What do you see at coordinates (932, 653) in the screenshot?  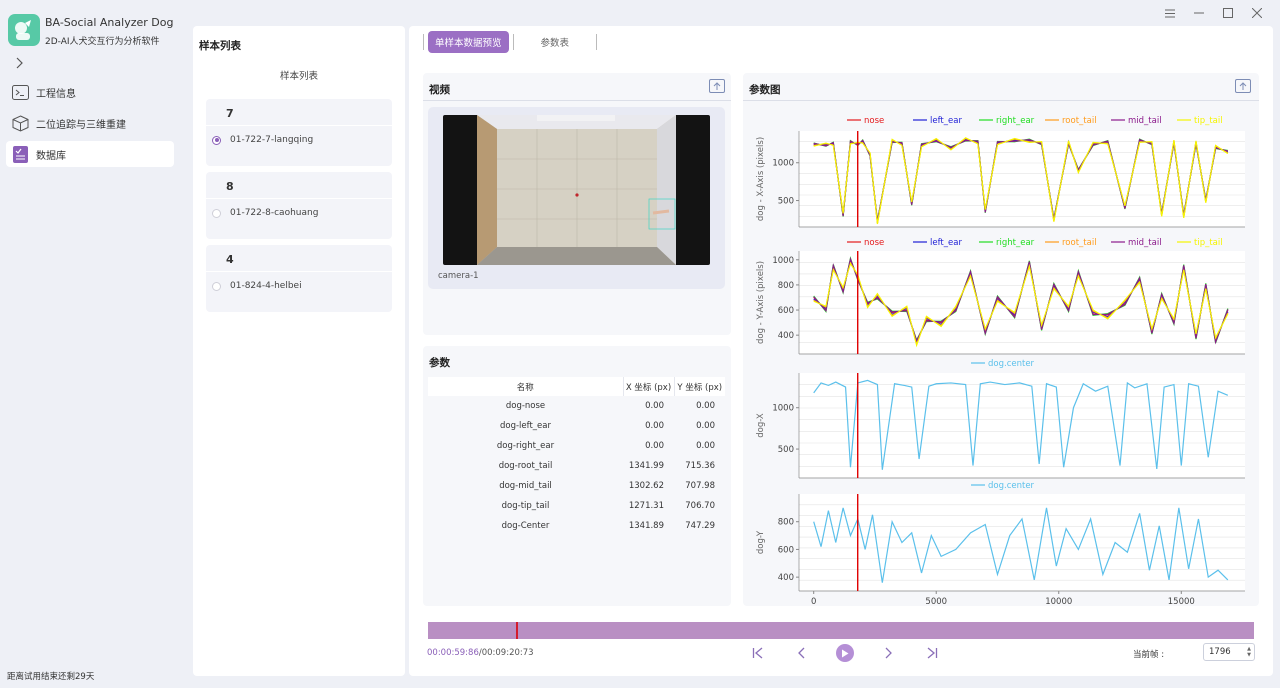 I see `skip-end-icon` at bounding box center [932, 653].